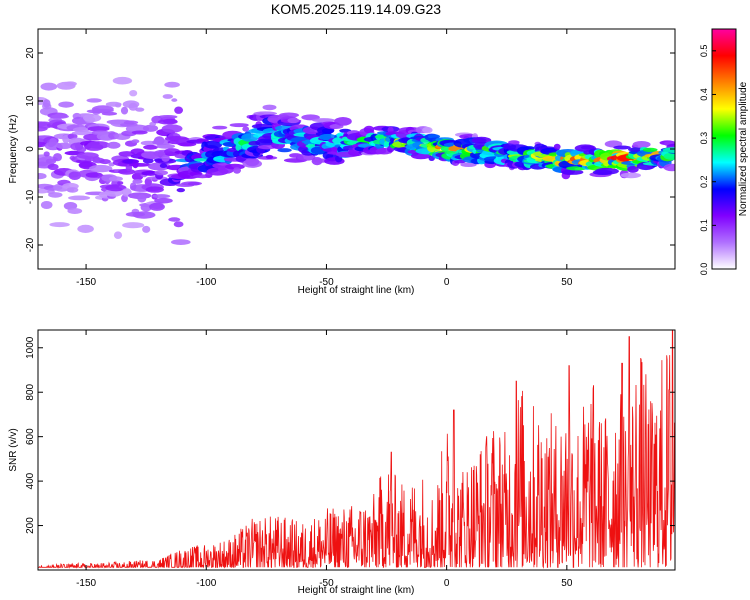  What do you see at coordinates (704, 138) in the screenshot?
I see `colorbar-tick-label: 0.3` at bounding box center [704, 138].